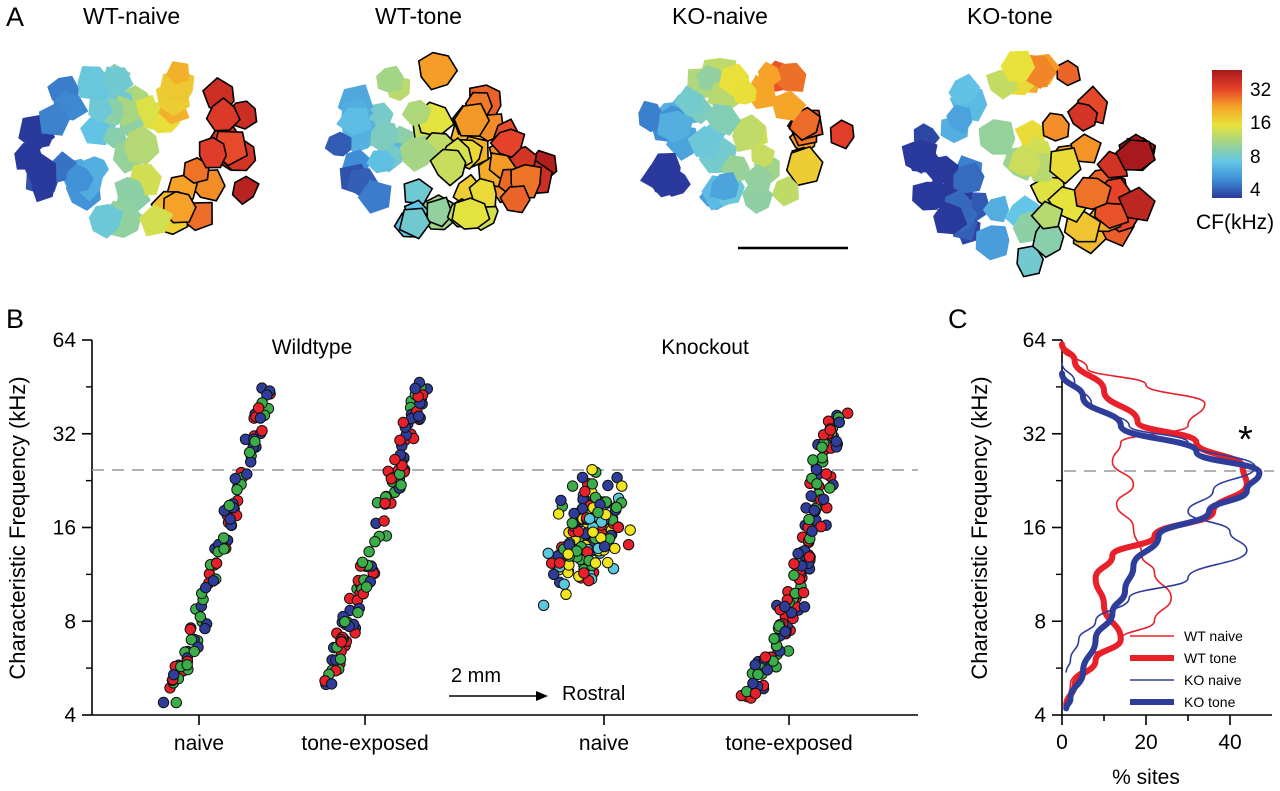 The width and height of the screenshot is (1280, 791). I want to click on map-title-wt-naive: WT-naive, so click(131, 16).